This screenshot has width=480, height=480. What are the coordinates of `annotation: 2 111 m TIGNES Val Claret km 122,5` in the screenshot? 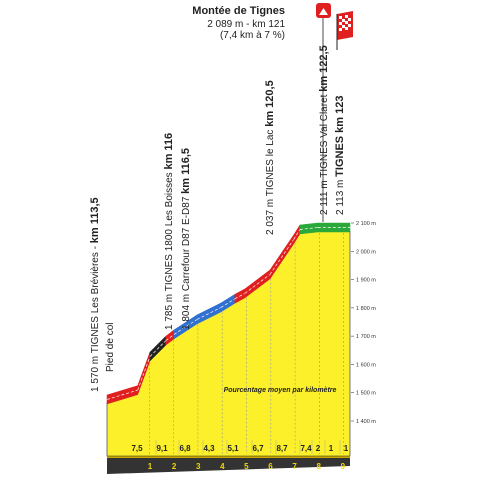 It's located at (324, 130).